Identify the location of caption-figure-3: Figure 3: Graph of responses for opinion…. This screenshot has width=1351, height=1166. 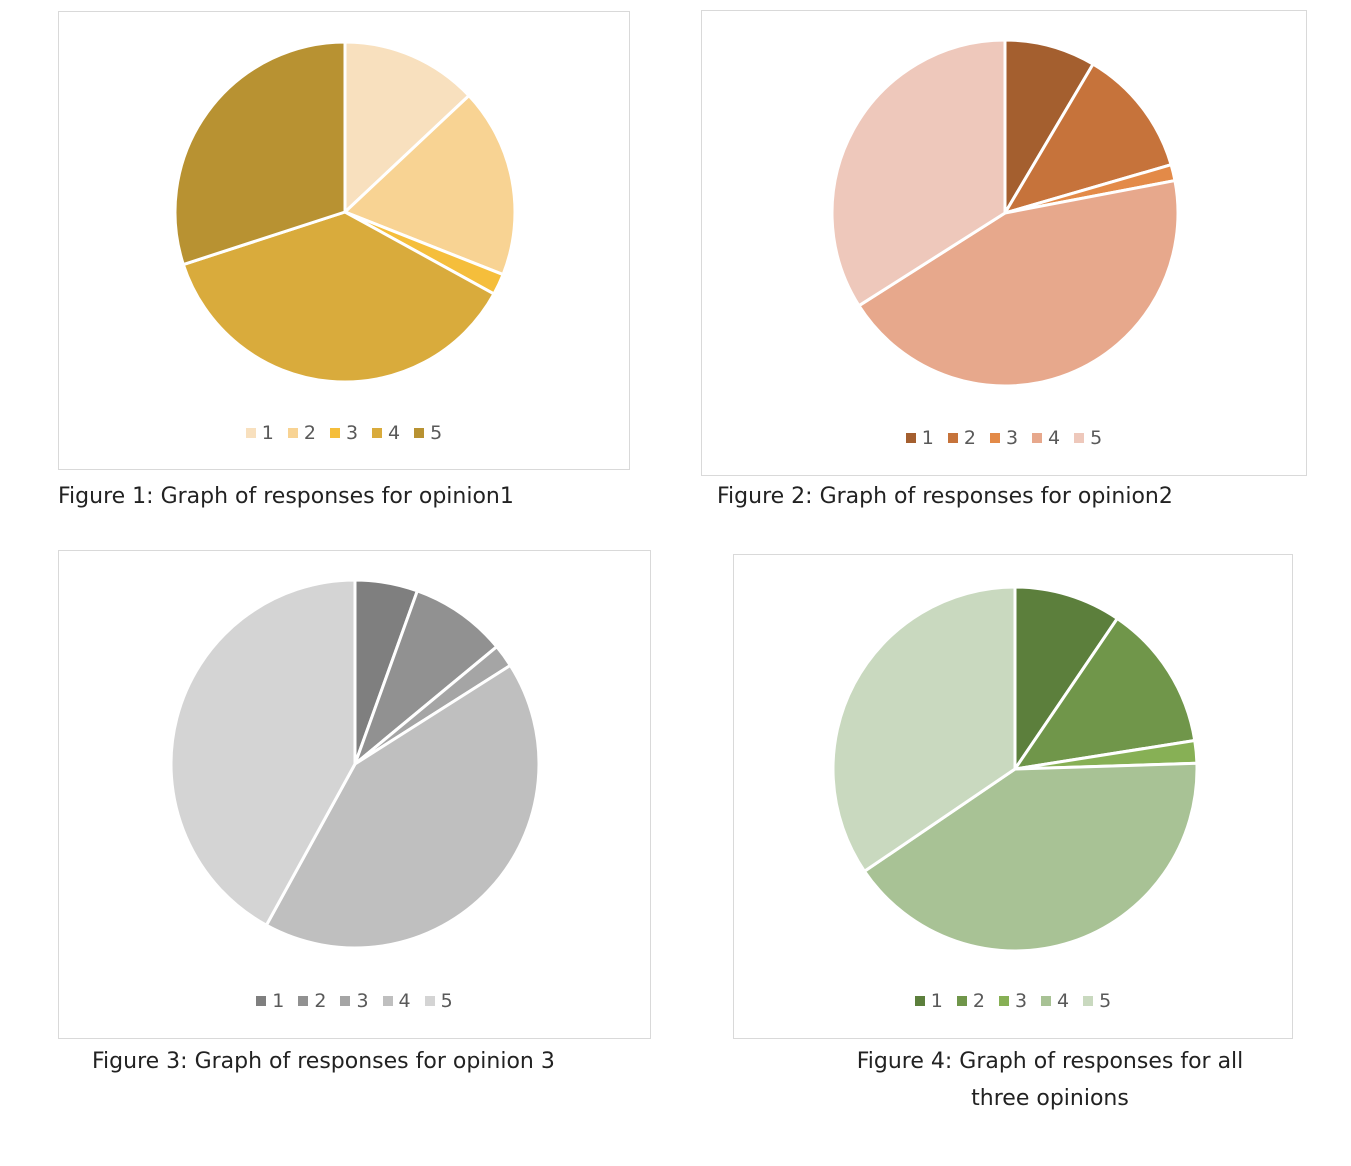
(323, 1061).